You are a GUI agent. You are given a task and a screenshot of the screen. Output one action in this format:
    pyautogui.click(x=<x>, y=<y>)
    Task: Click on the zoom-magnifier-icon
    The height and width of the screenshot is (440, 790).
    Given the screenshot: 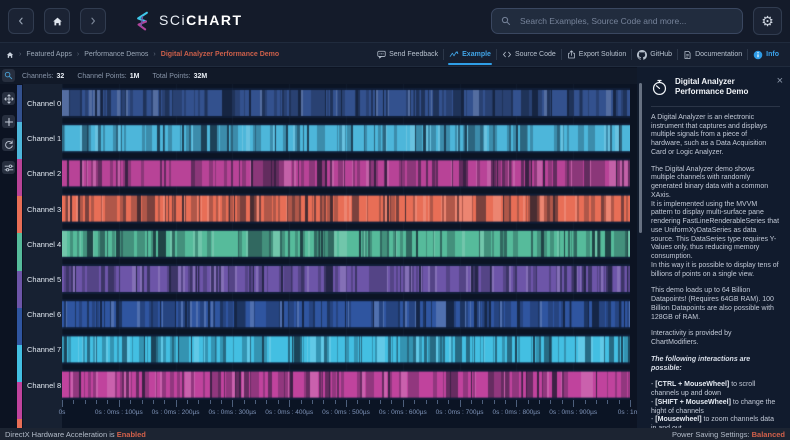 What is the action you would take?
    pyautogui.click(x=8, y=75)
    